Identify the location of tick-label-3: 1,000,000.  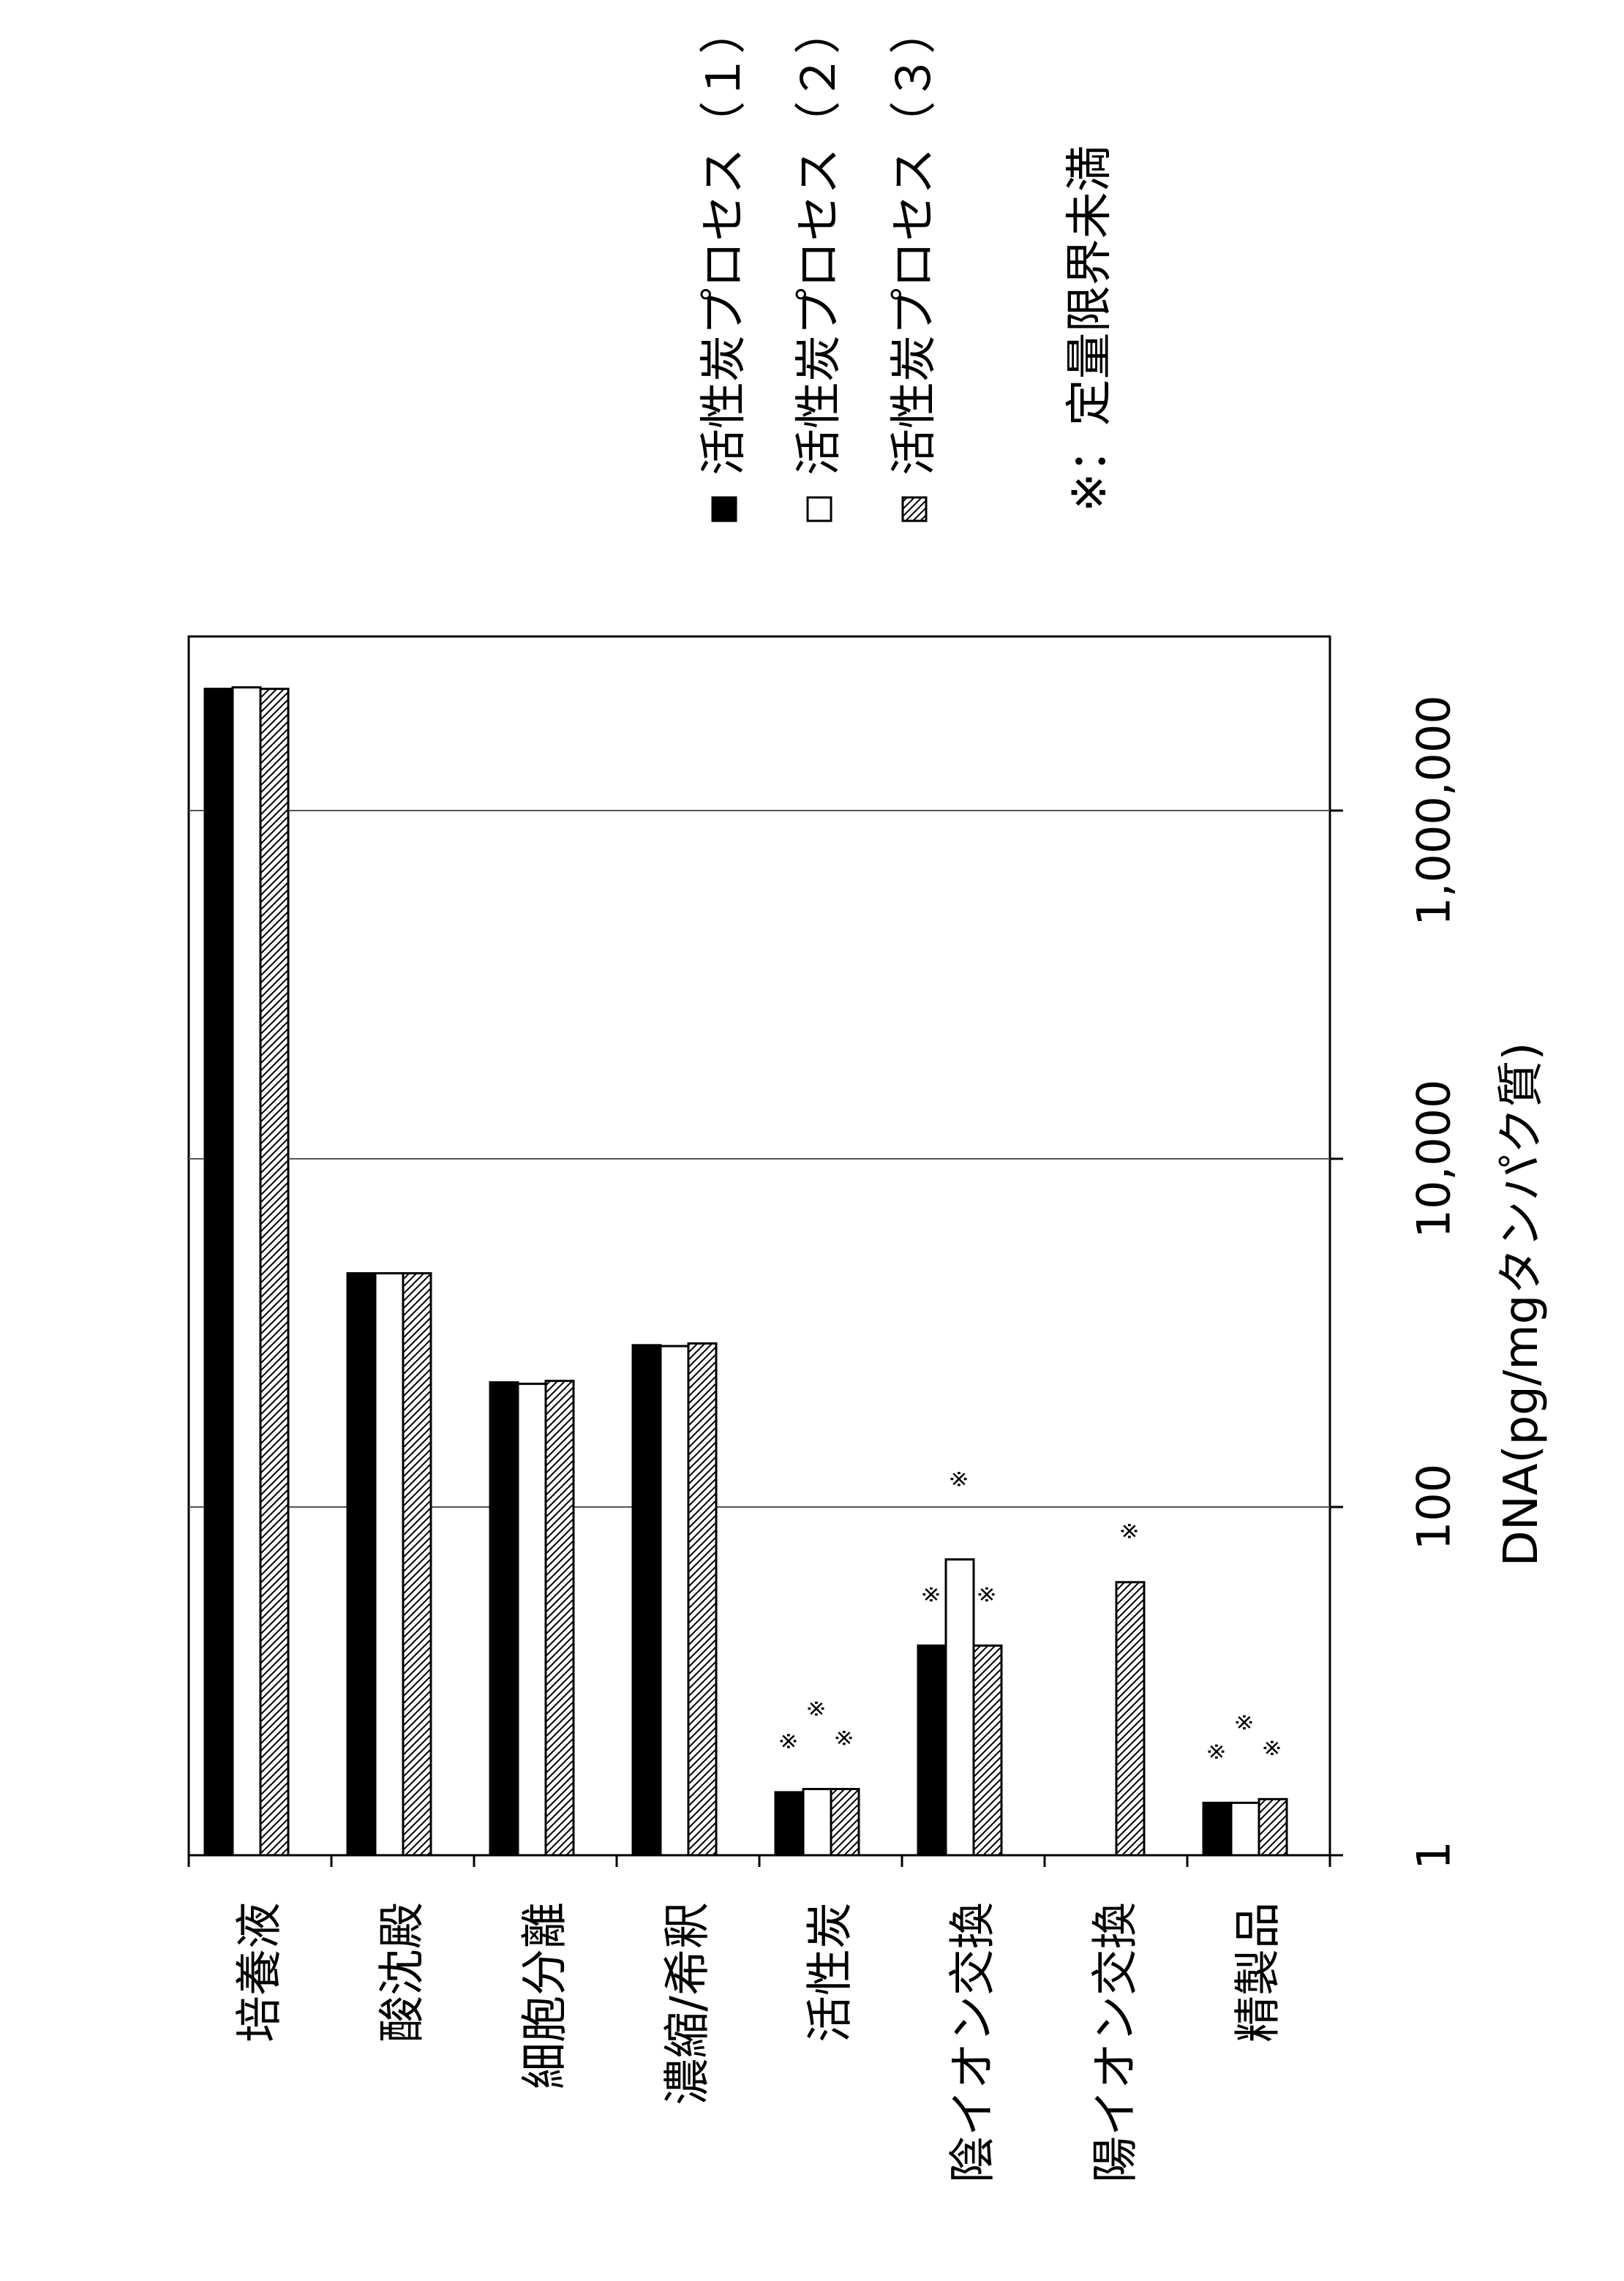
(1434, 810).